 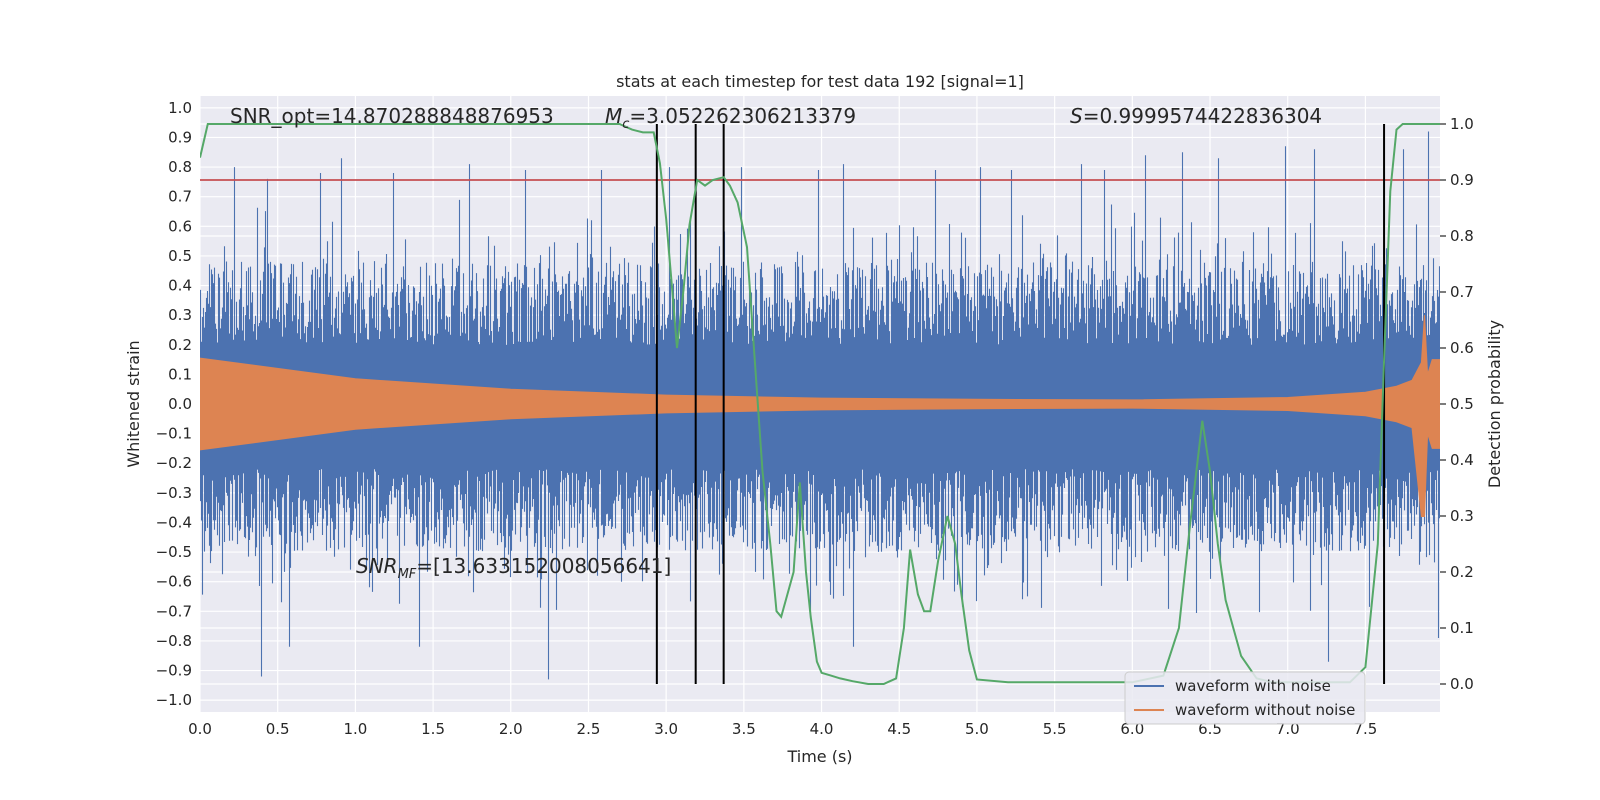 What do you see at coordinates (666, 729) in the screenshot?
I see `x-tick-label: 3.0` at bounding box center [666, 729].